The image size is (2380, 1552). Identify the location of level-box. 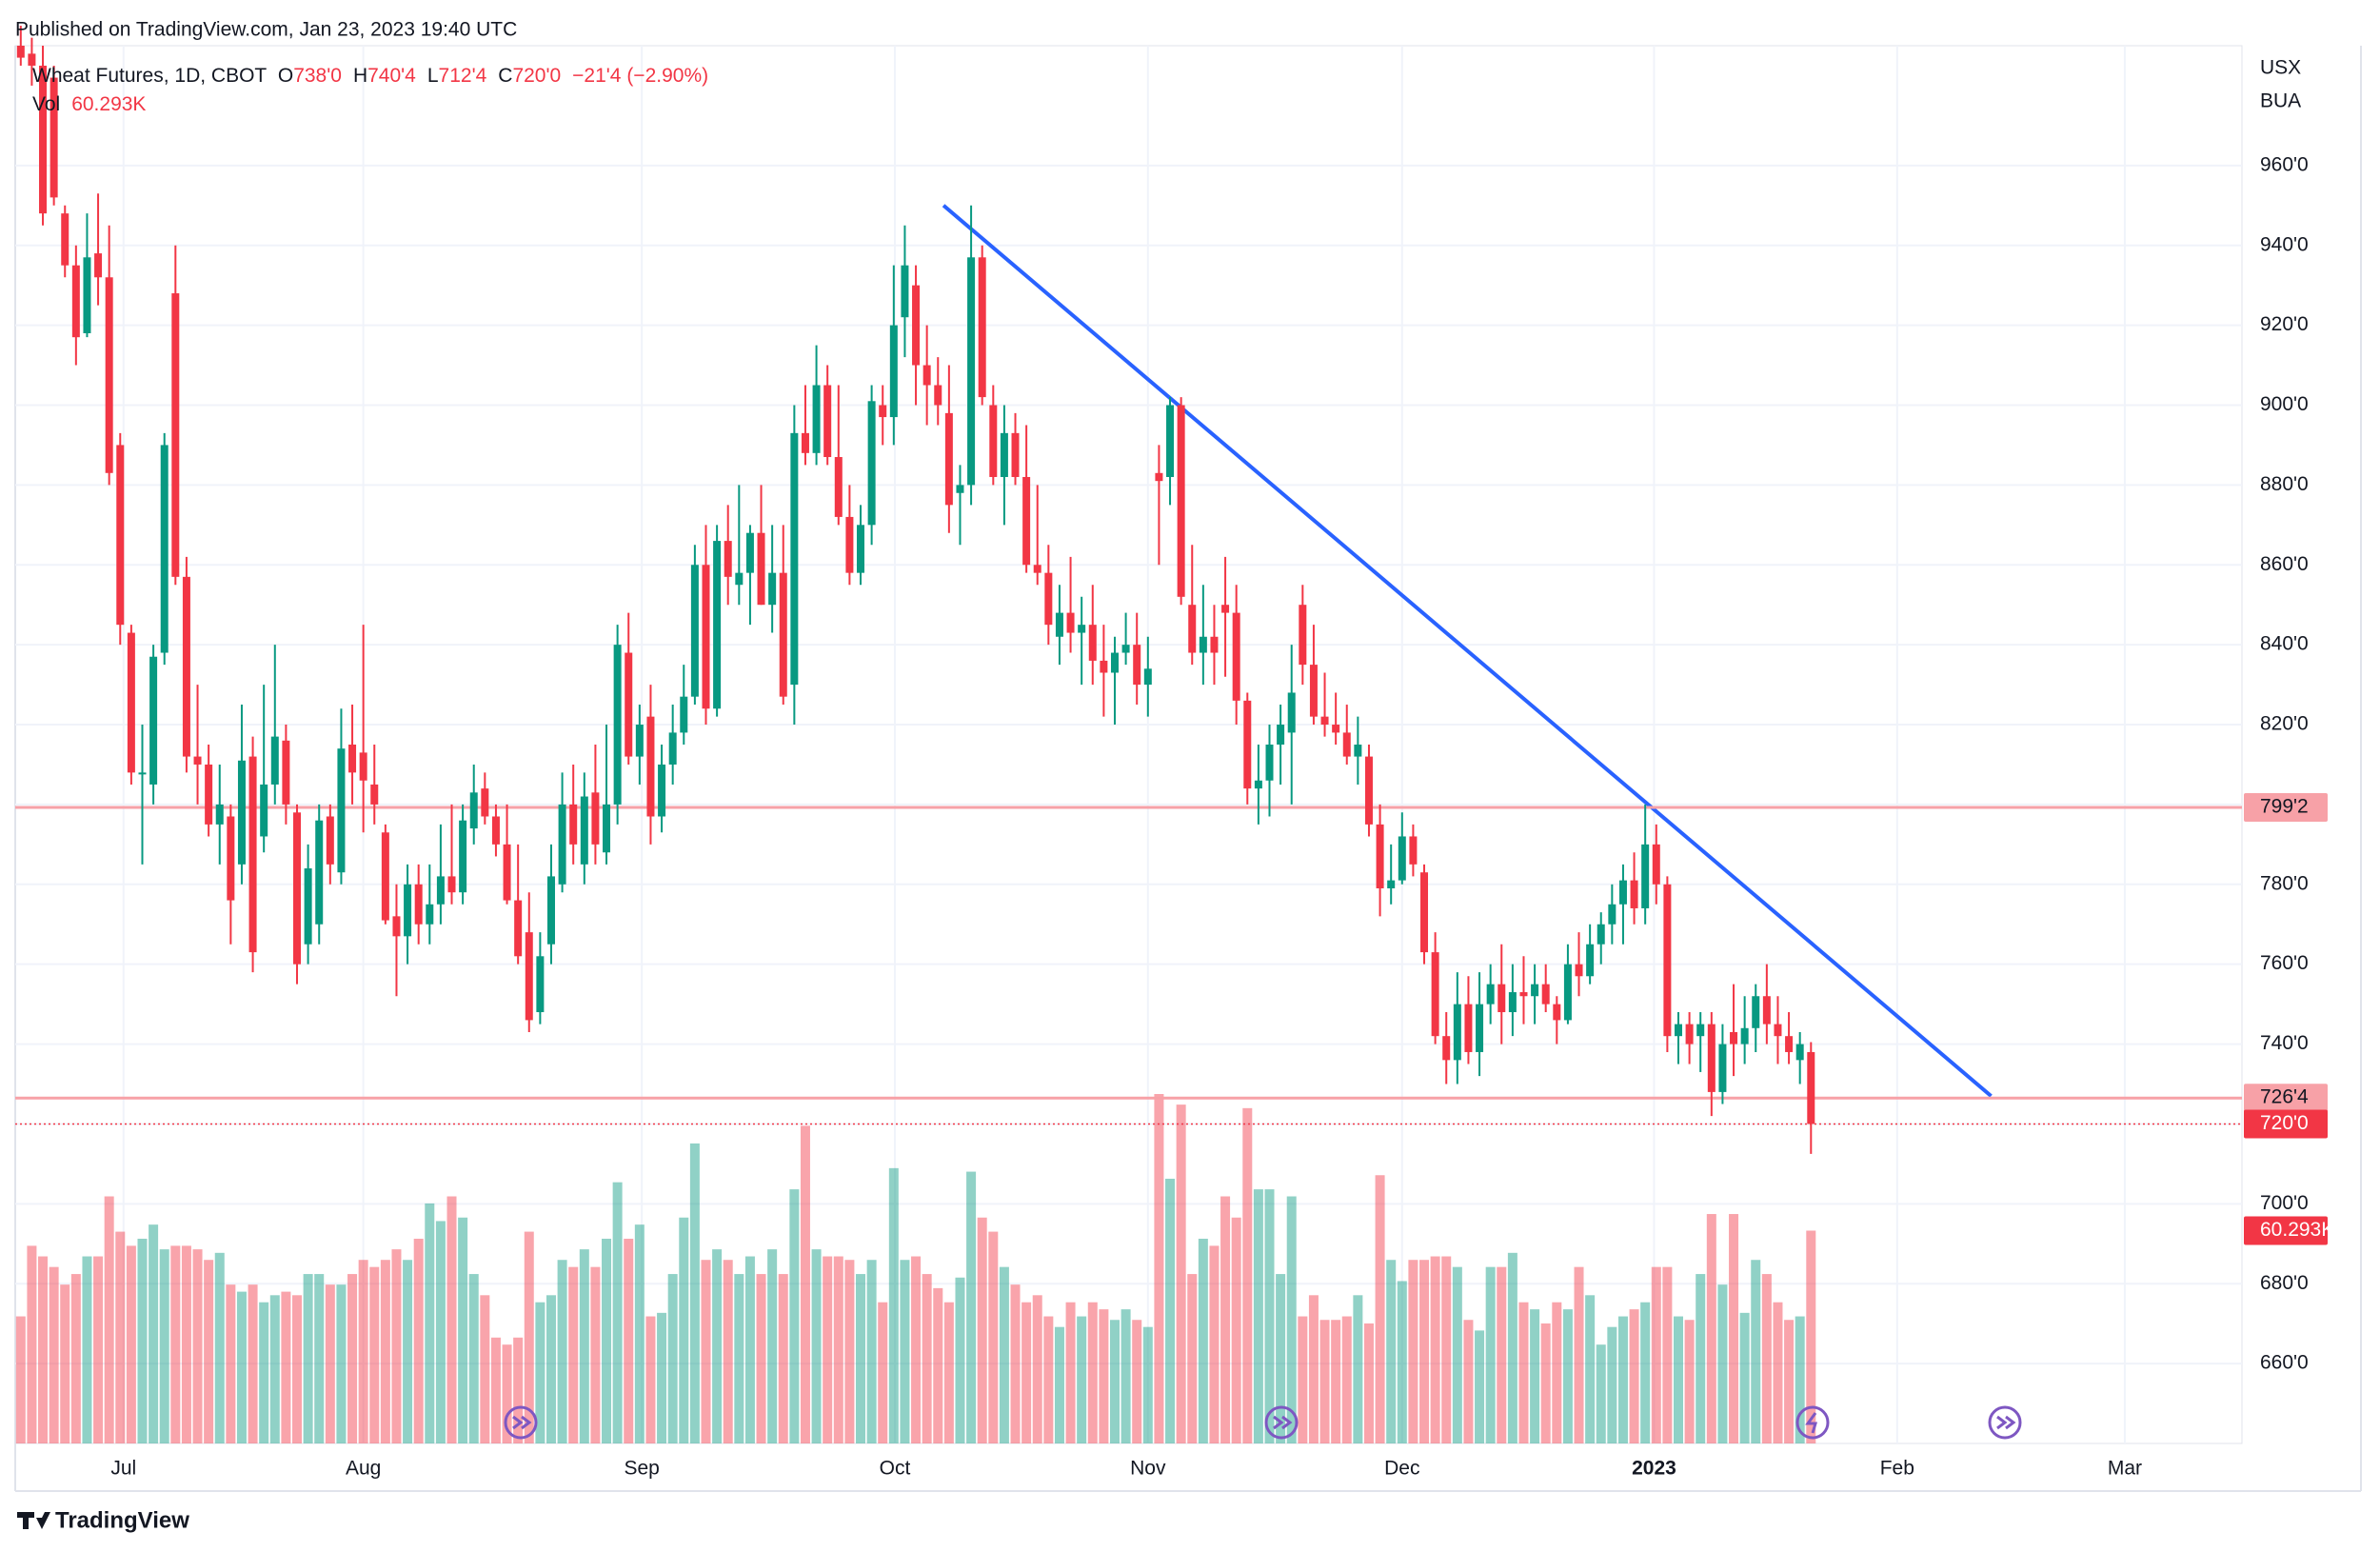
(2286, 1098).